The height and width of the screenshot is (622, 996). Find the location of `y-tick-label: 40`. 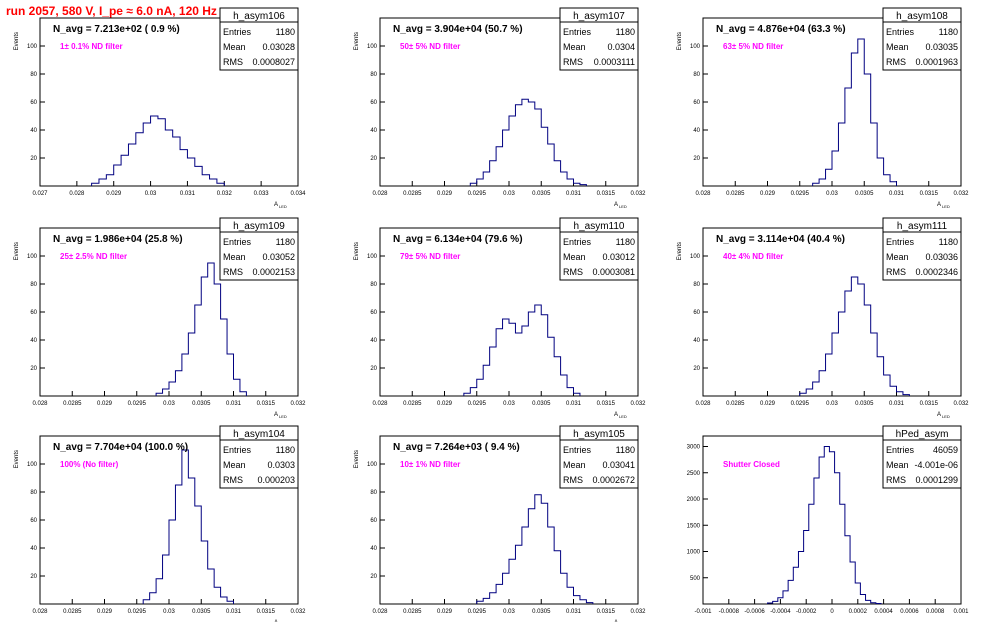

y-tick-label: 40 is located at coordinates (33, 549).